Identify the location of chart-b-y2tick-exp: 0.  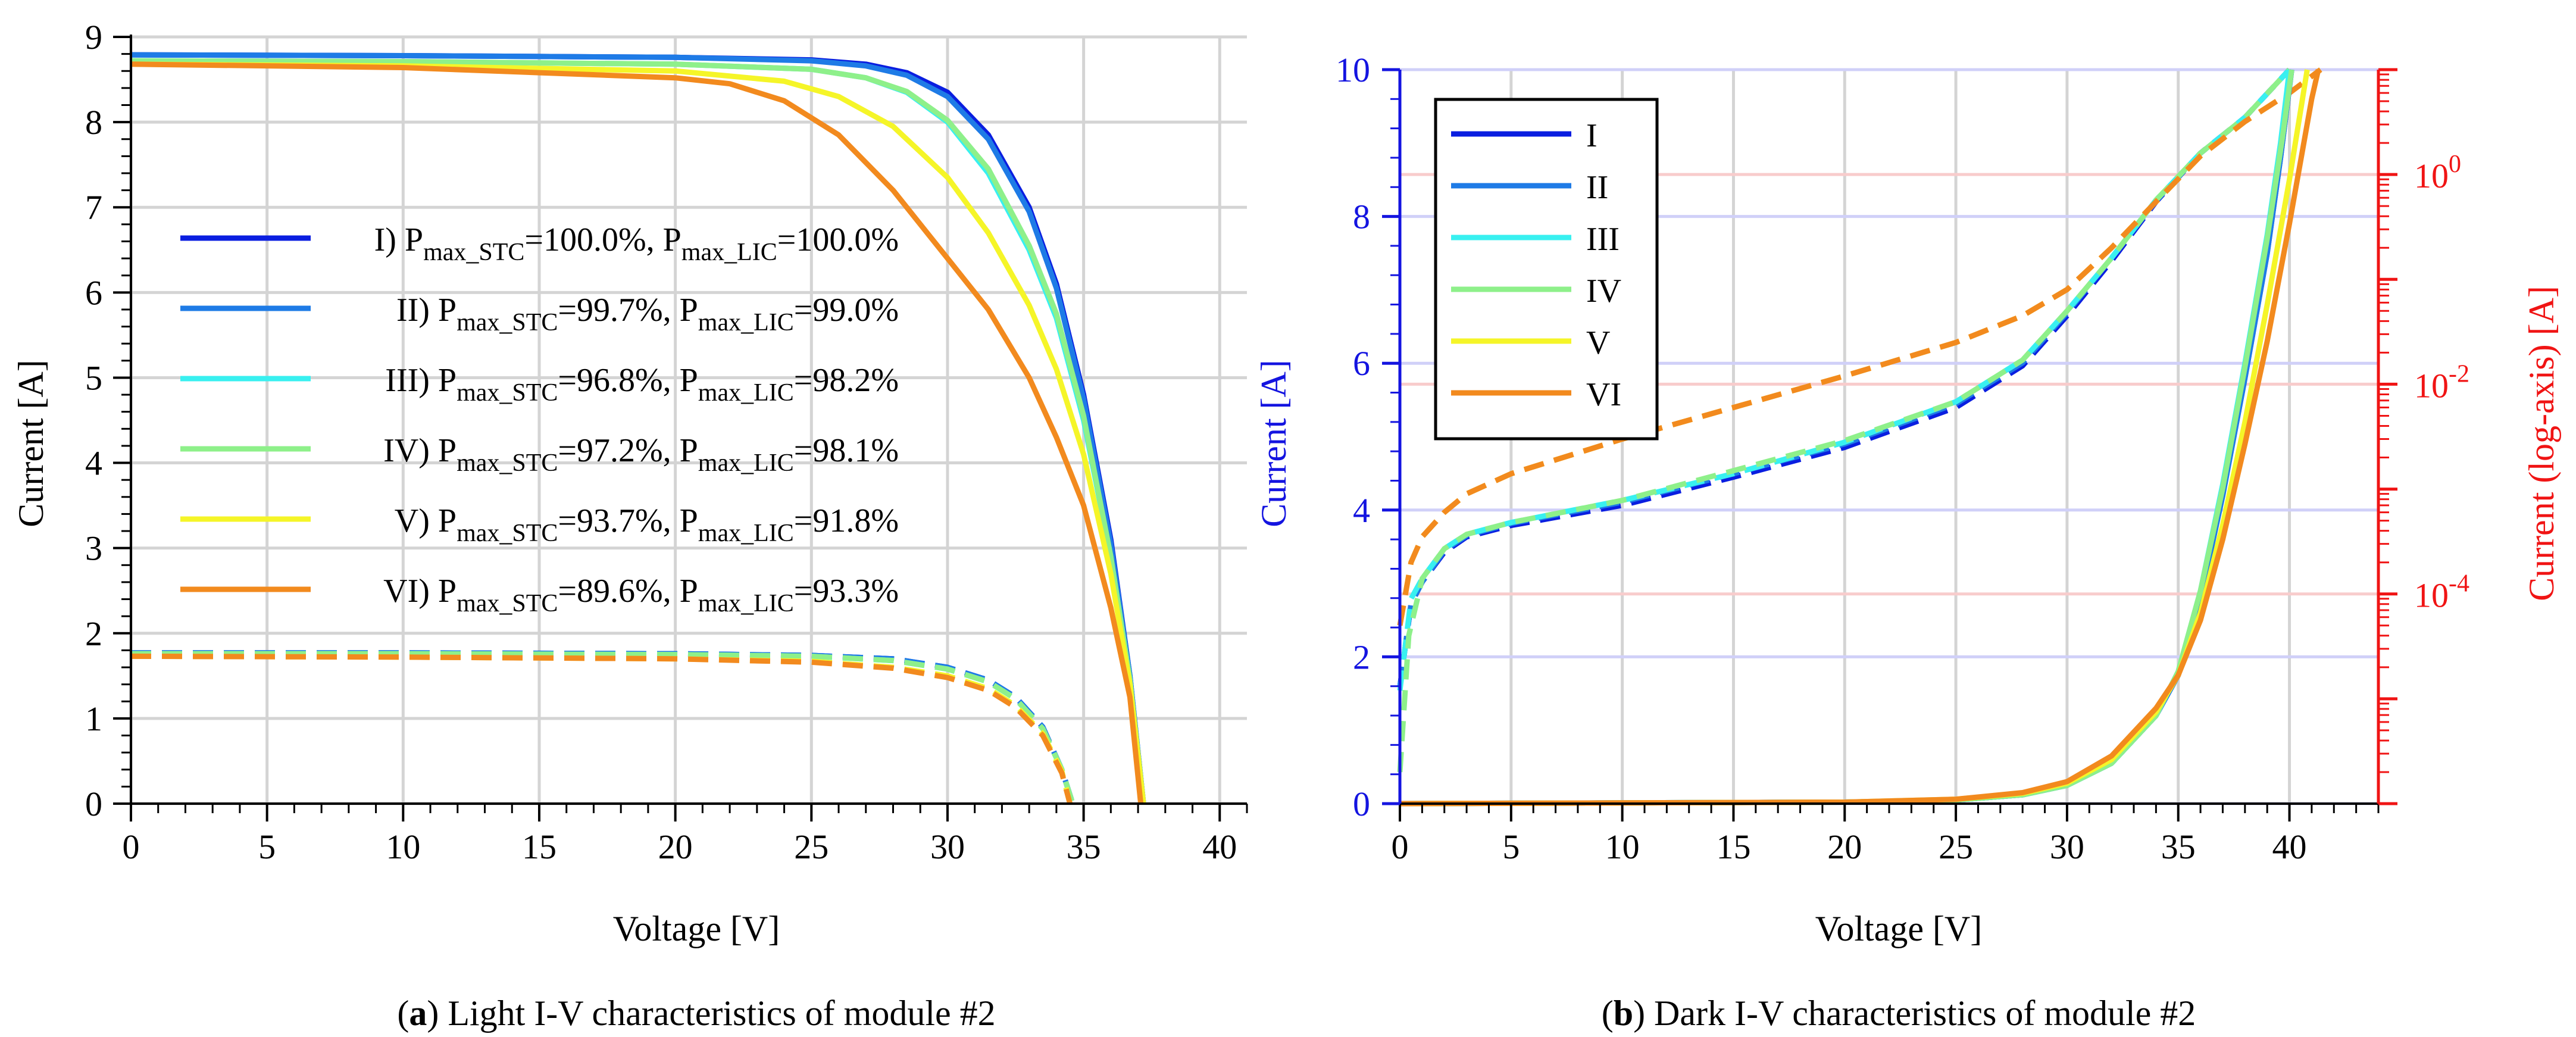
(2455, 164).